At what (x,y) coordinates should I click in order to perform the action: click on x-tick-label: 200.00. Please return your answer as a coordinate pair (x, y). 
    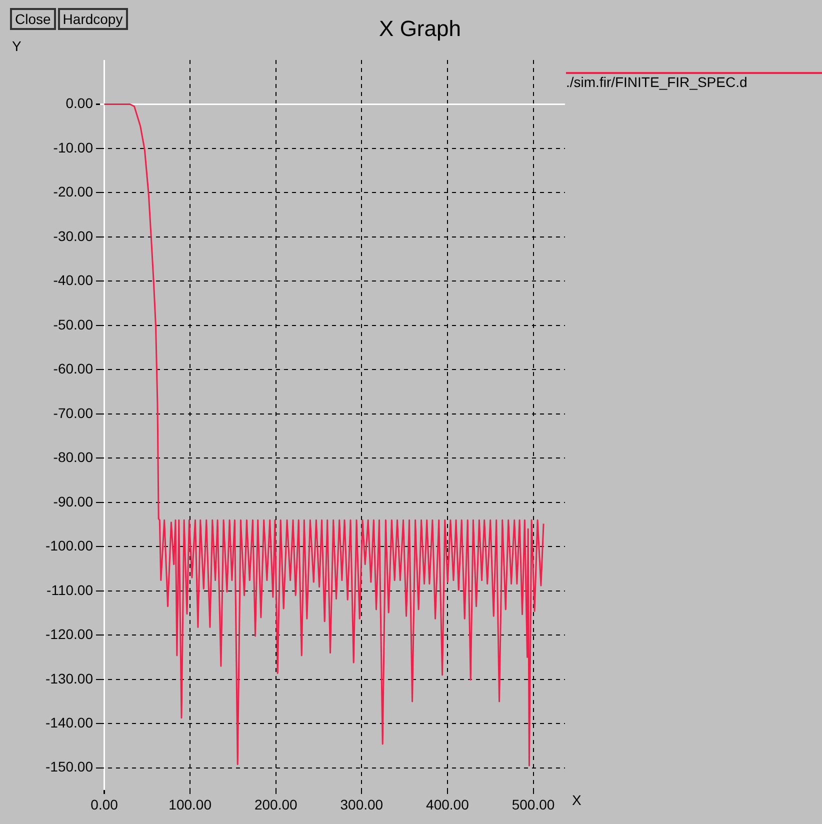
    Looking at the image, I should click on (276, 804).